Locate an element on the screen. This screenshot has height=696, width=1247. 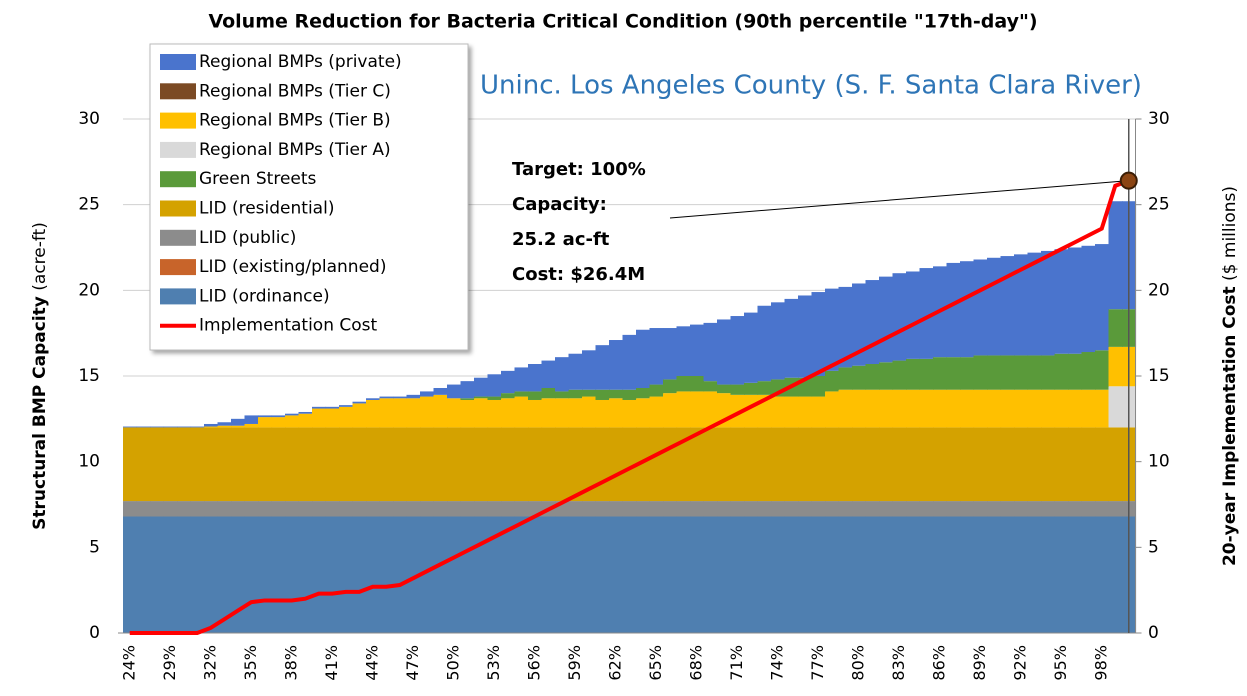
x-tick-label: 56% is located at coordinates (533, 663).